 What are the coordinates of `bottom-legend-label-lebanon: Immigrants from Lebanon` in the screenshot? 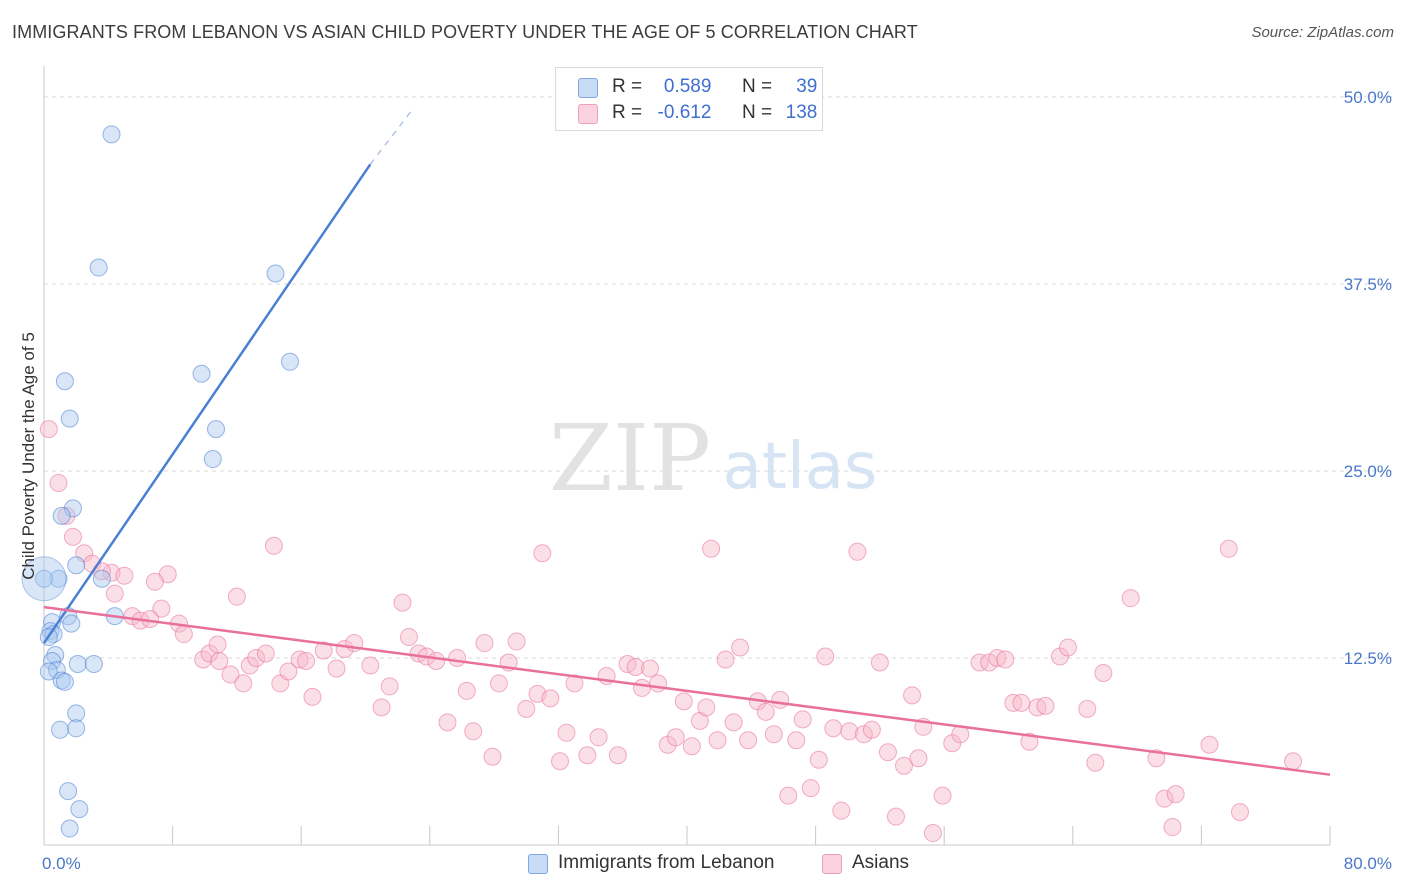 It's located at (666, 862).